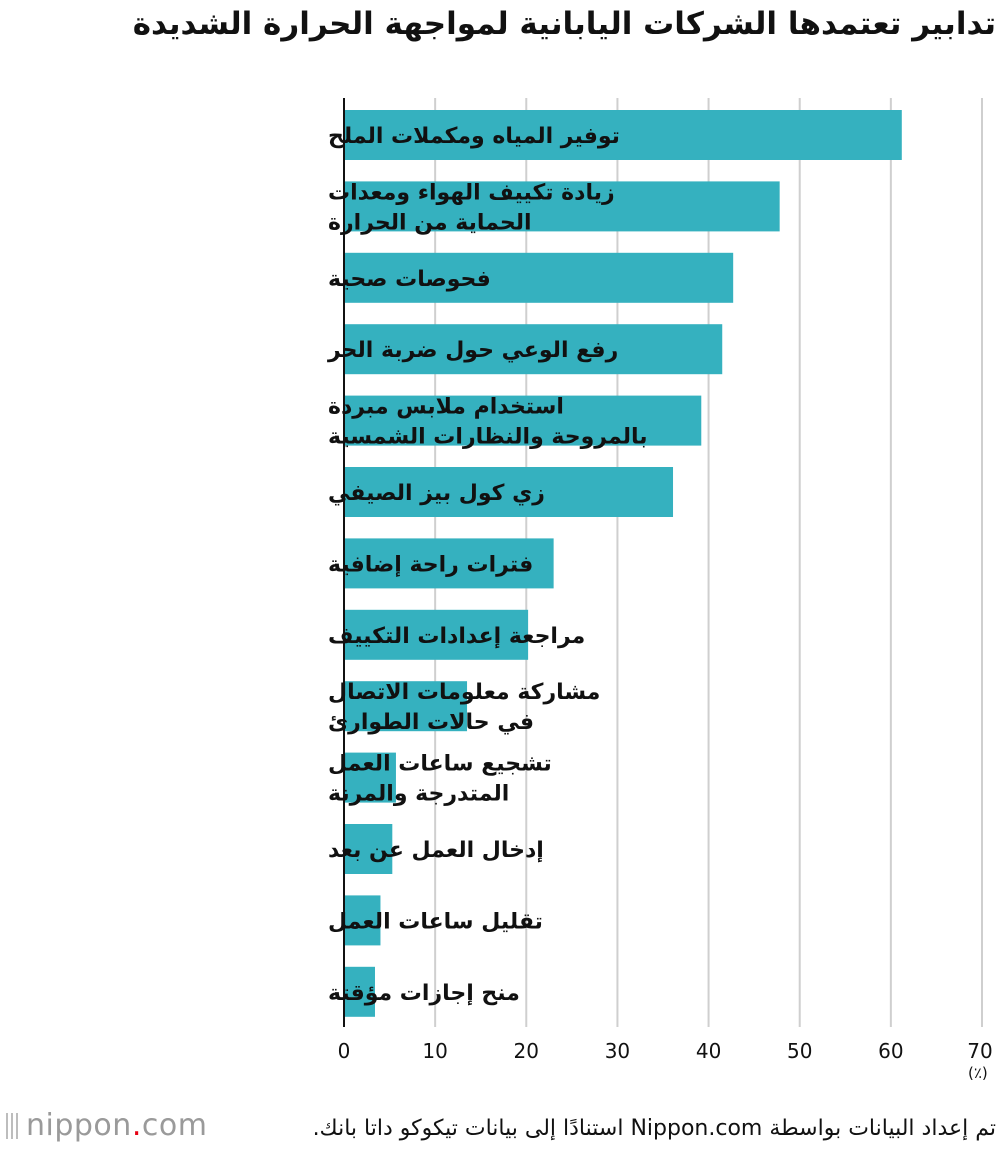 The image size is (1000, 1156). I want to click on category-label: تقليل ساعات العمل, so click(435, 921).